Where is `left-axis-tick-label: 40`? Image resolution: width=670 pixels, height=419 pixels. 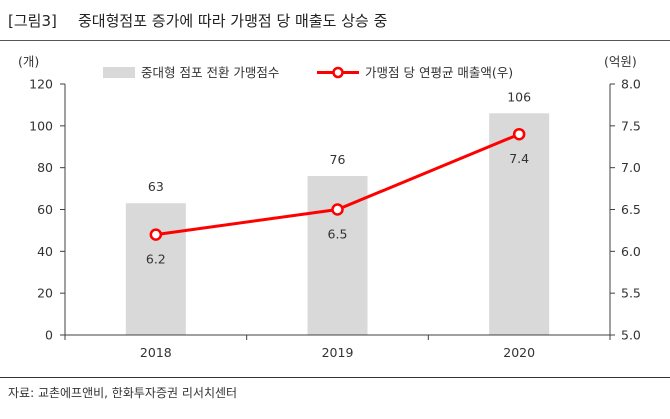
left-axis-tick-label: 40 is located at coordinates (45, 251).